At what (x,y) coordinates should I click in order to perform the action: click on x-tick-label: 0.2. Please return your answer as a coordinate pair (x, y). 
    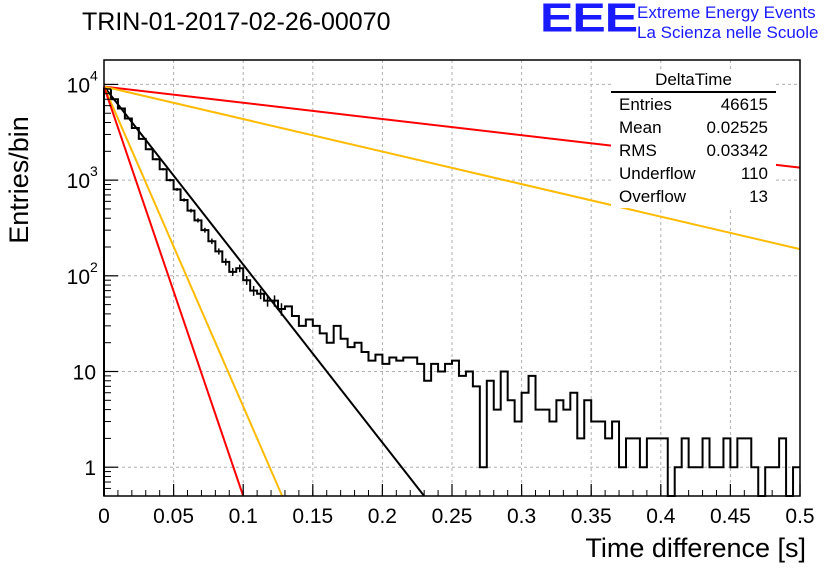
    Looking at the image, I should click on (382, 516).